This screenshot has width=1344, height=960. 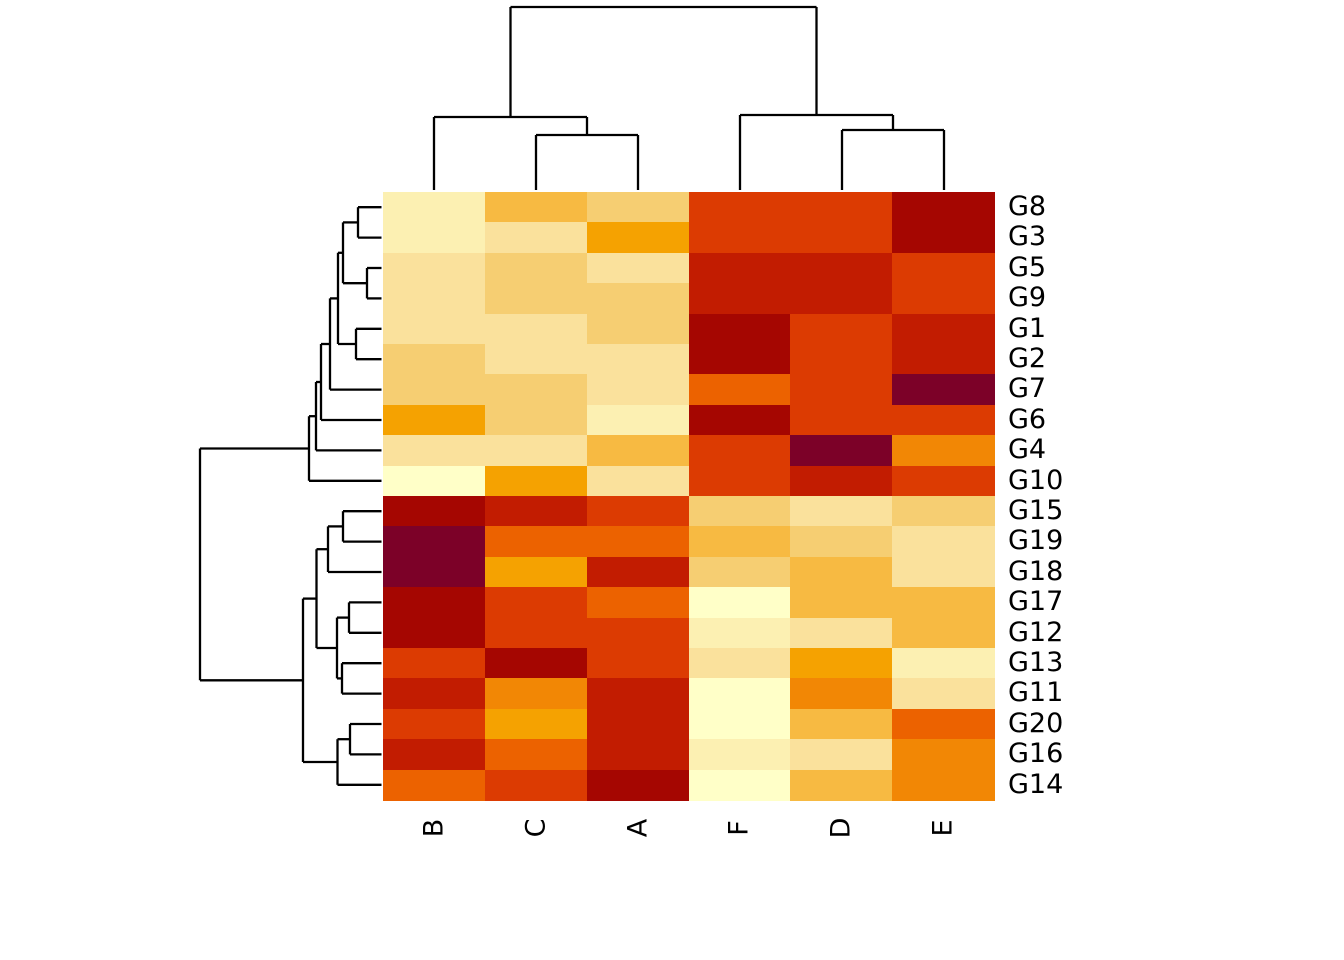 What do you see at coordinates (1027, 450) in the screenshot?
I see `row-label: G4` at bounding box center [1027, 450].